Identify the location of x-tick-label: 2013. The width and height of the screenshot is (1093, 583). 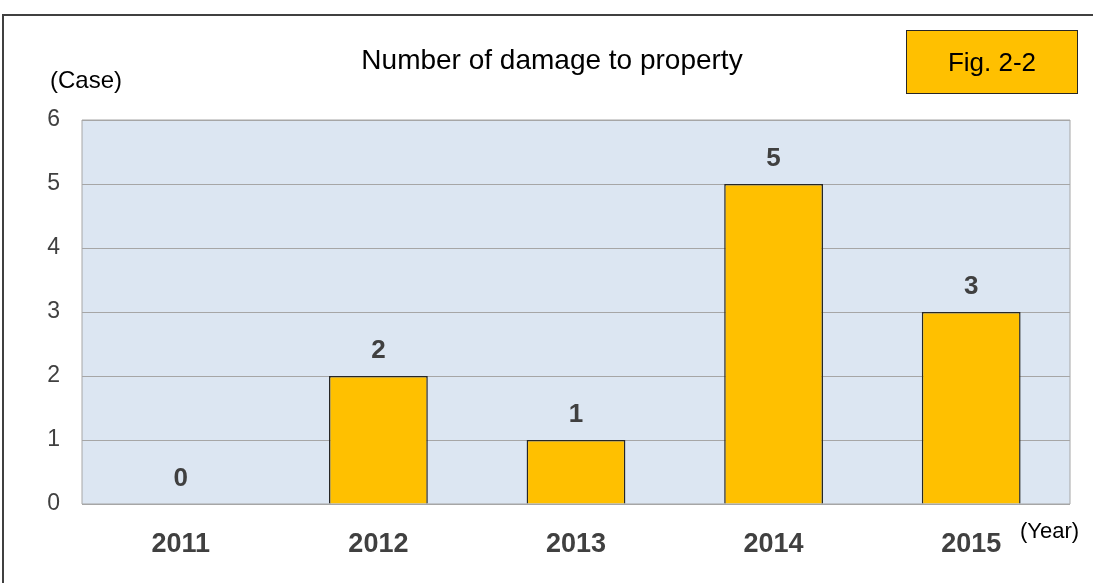
(576, 542).